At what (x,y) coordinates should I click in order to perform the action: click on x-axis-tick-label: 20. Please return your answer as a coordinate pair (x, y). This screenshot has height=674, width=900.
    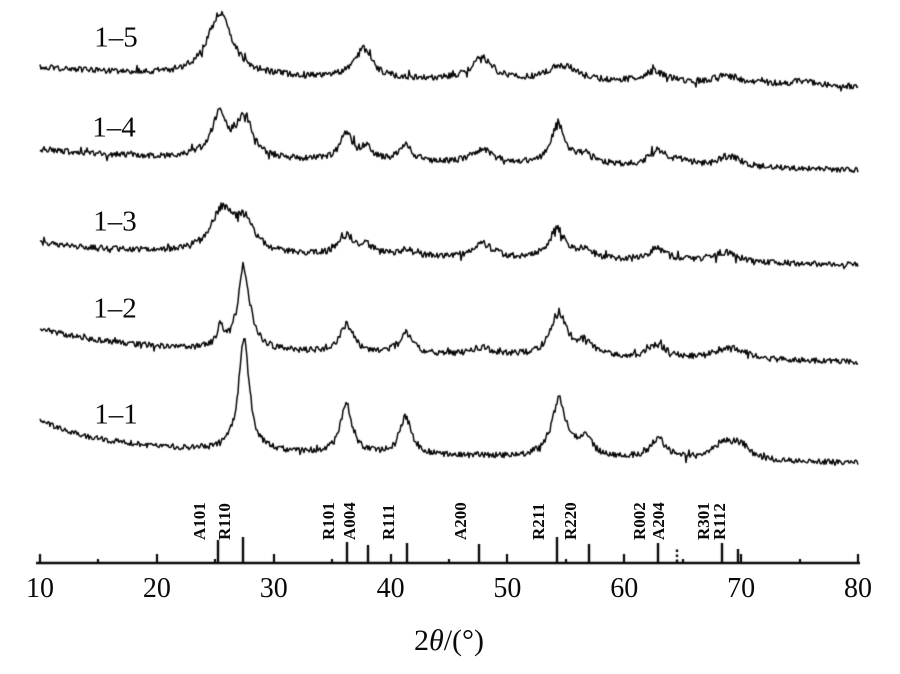
    Looking at the image, I should click on (156, 588).